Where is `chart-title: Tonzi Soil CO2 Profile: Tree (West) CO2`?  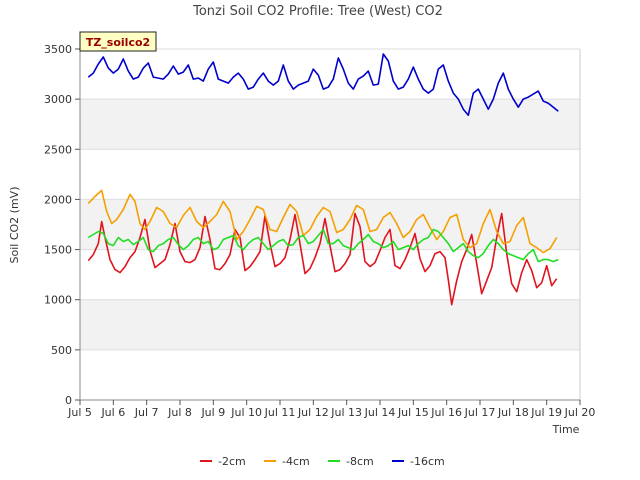
chart-title: Tonzi Soil CO2 Profile: Tree (West) CO2 is located at coordinates (317, 11).